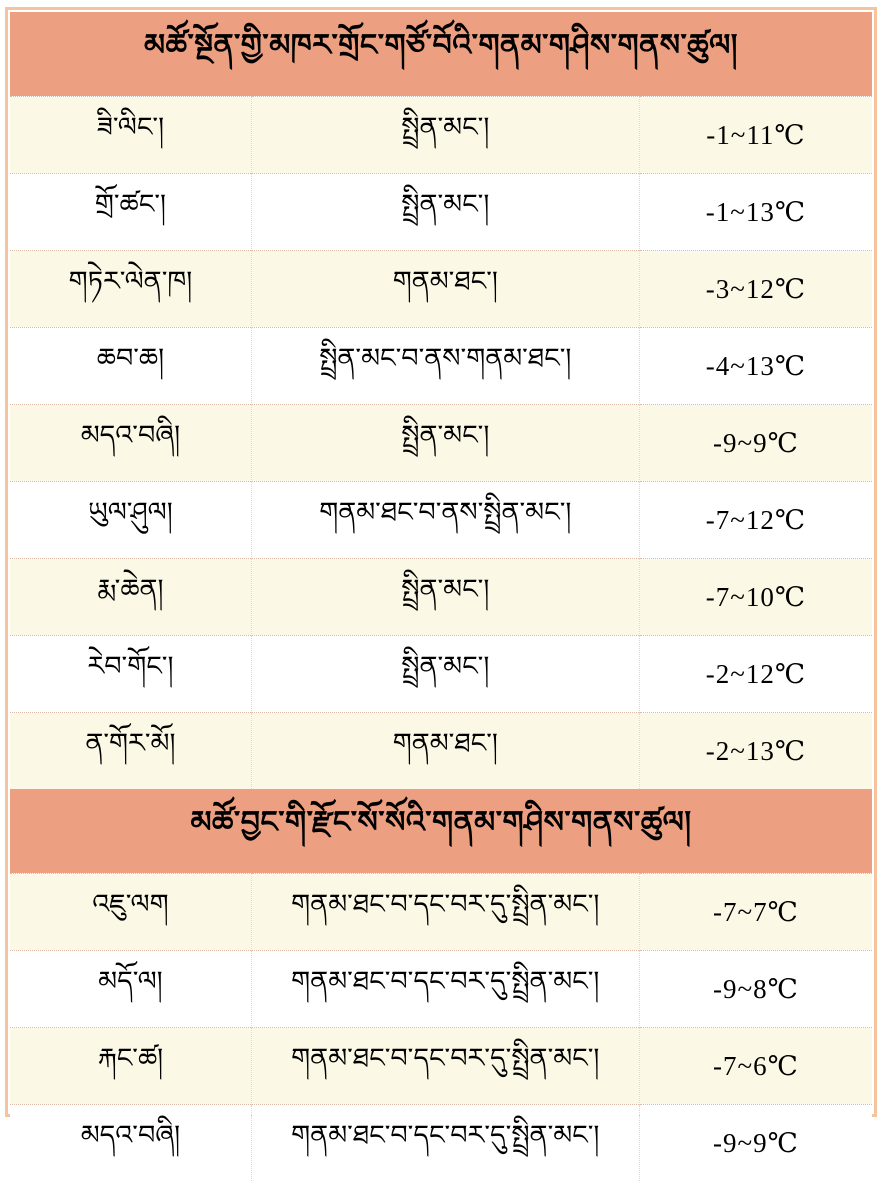 This screenshot has height=1181, width=882. I want to click on temperature-cell: -7~10℃, so click(755, 597).